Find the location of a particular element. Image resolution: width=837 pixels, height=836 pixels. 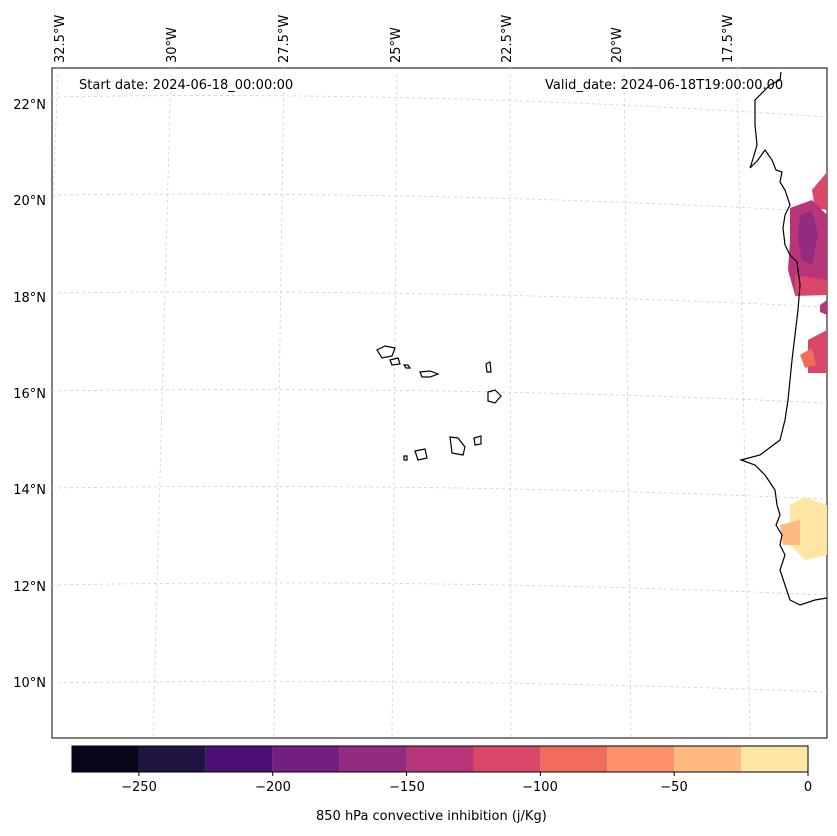

parallel-18n is located at coordinates (439, 299).